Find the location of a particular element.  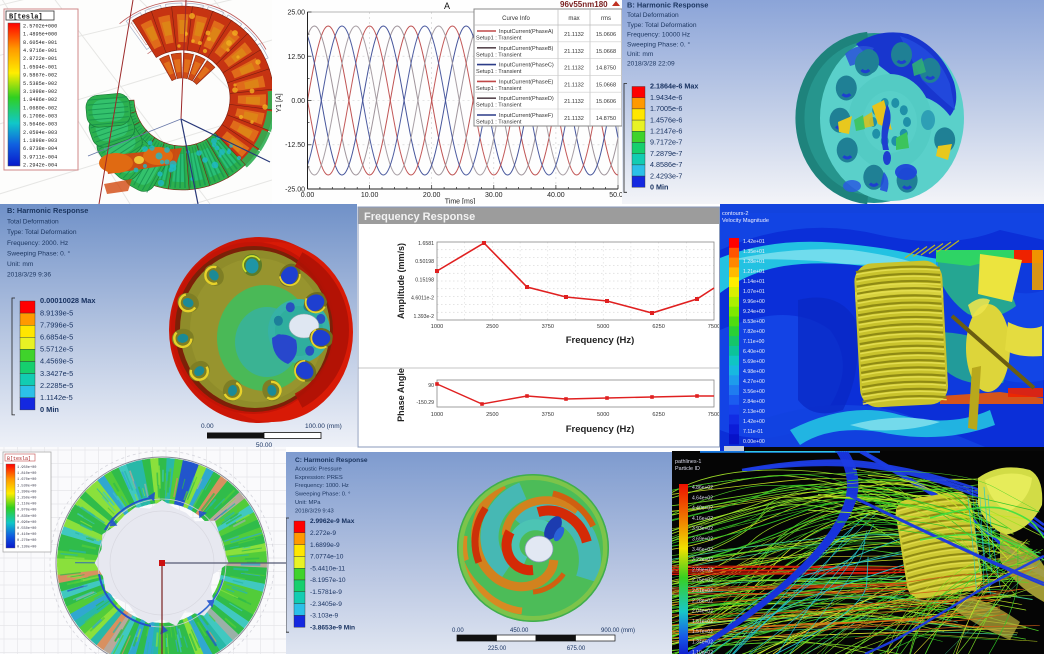

svg-text: 1.10e+02 is located at coordinates (702, 652).